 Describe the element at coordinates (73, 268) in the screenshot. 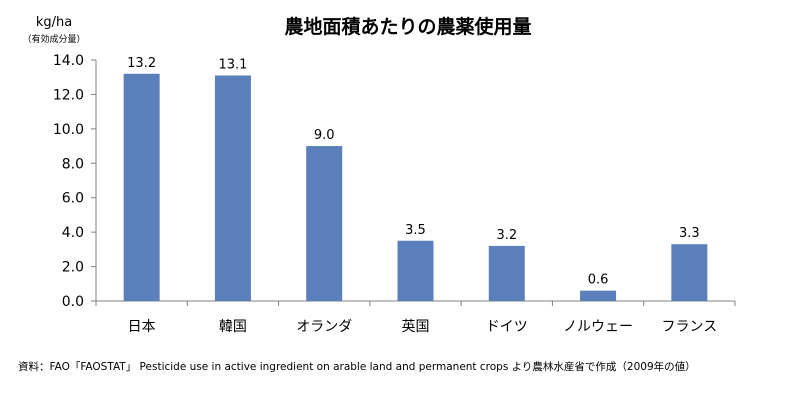

I see `y-tick-label: 2.0` at that location.